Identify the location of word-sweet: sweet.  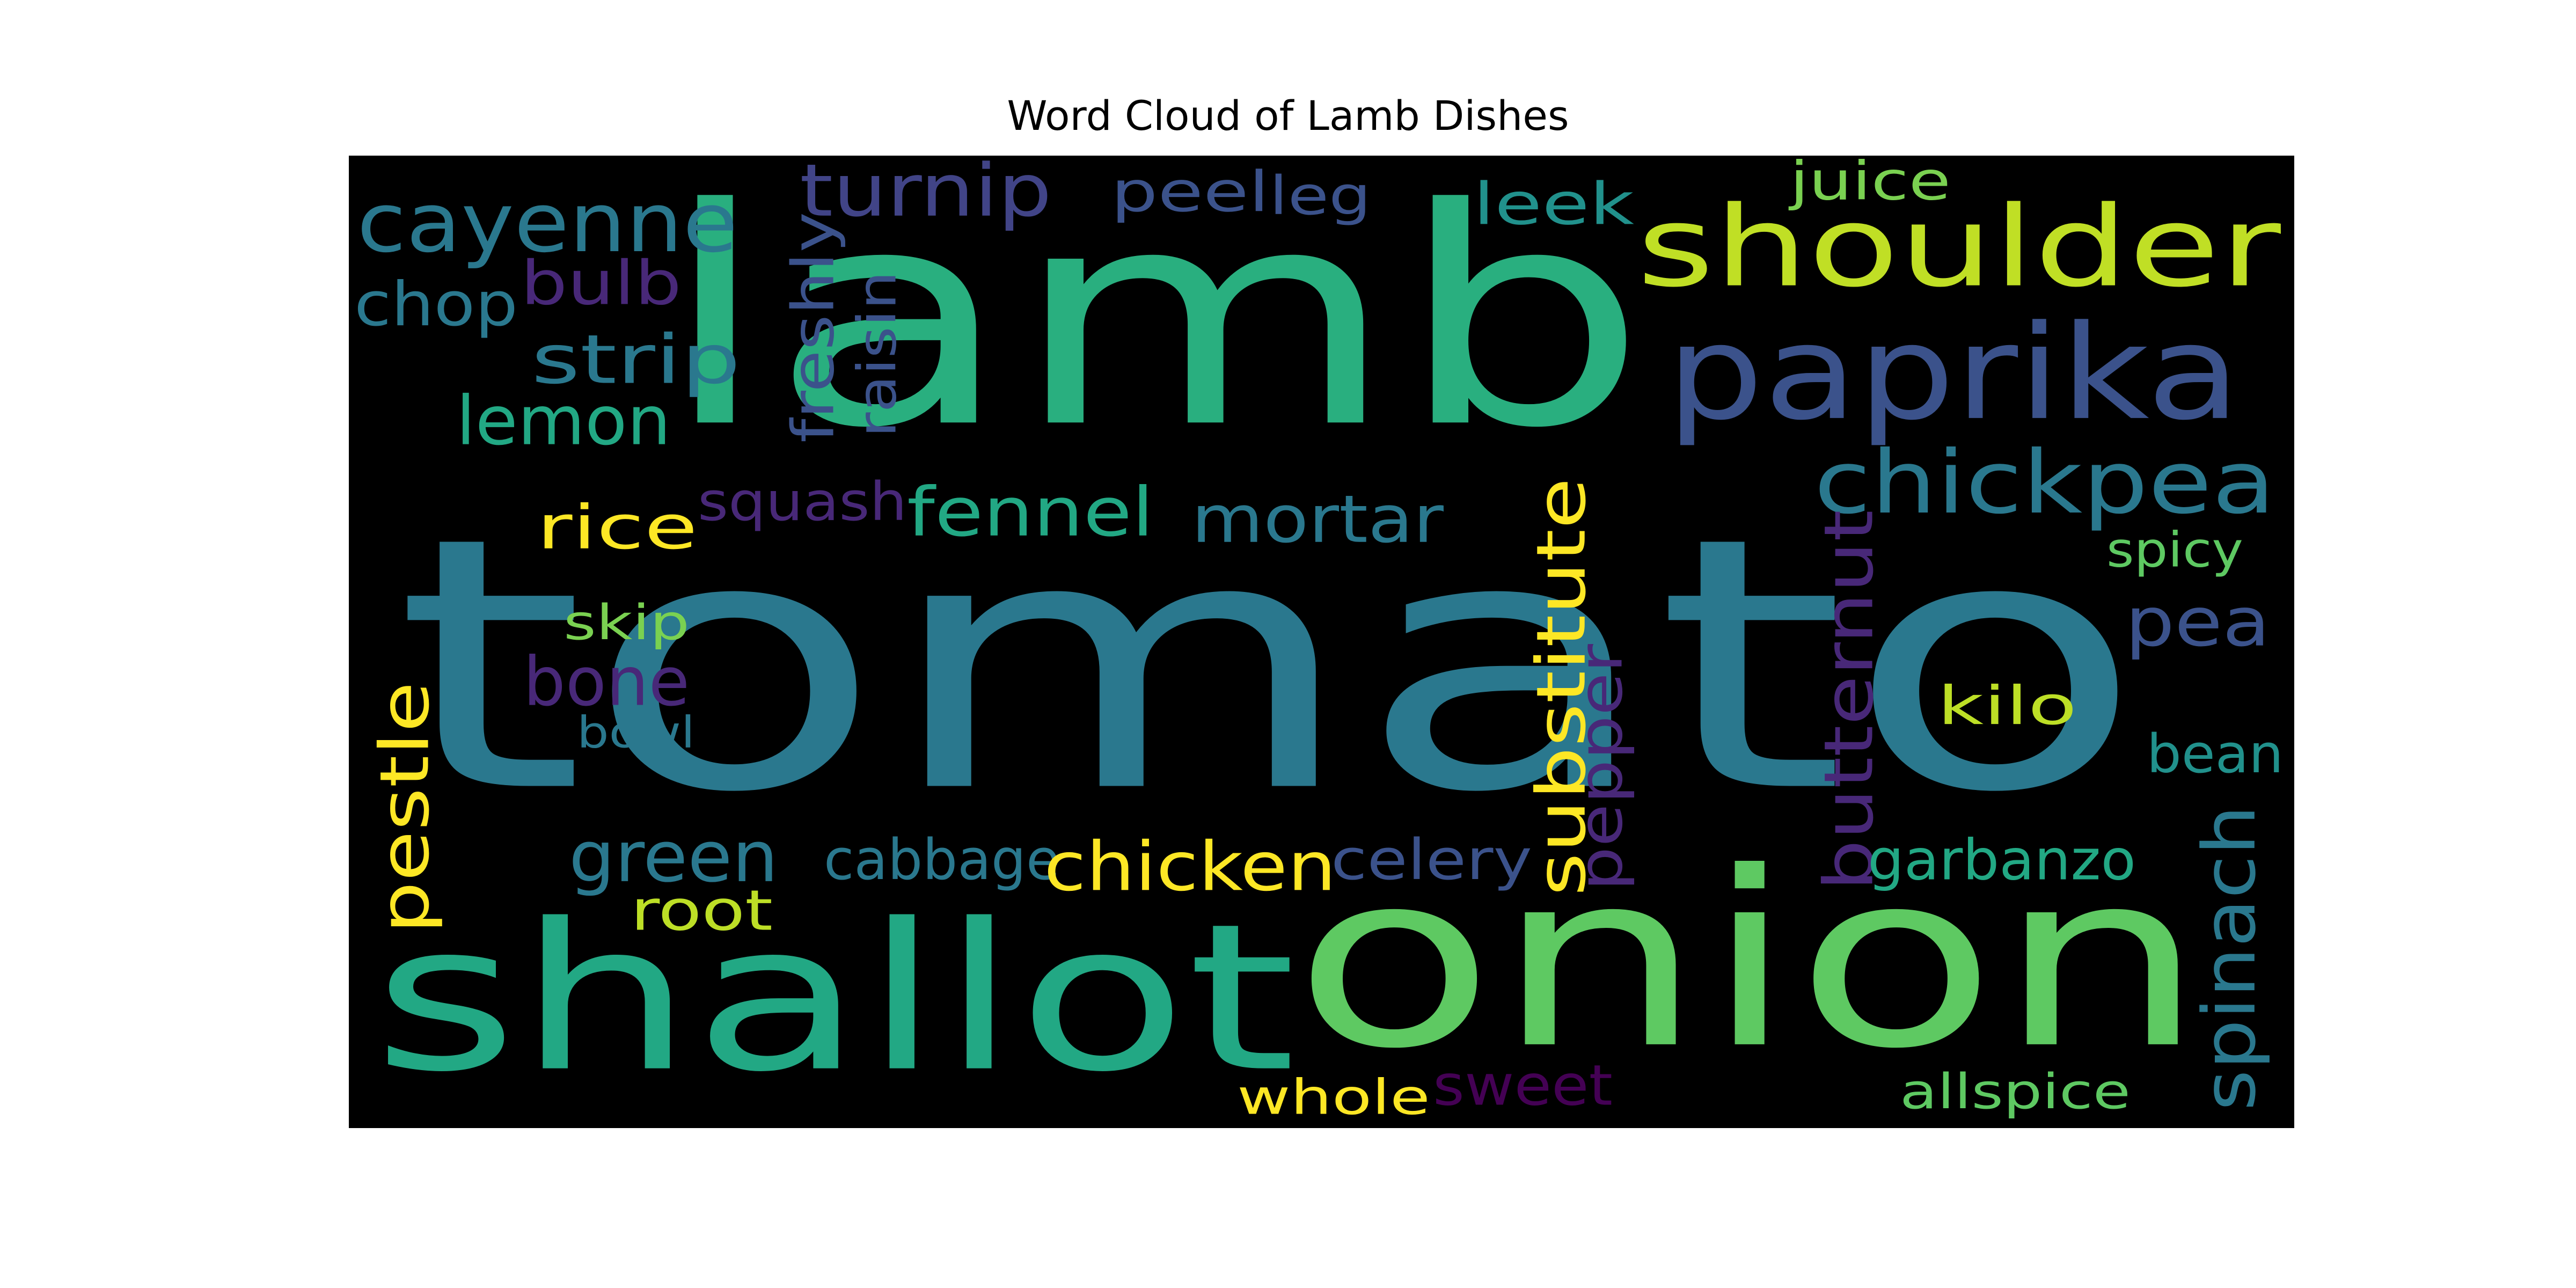
(1523, 1085).